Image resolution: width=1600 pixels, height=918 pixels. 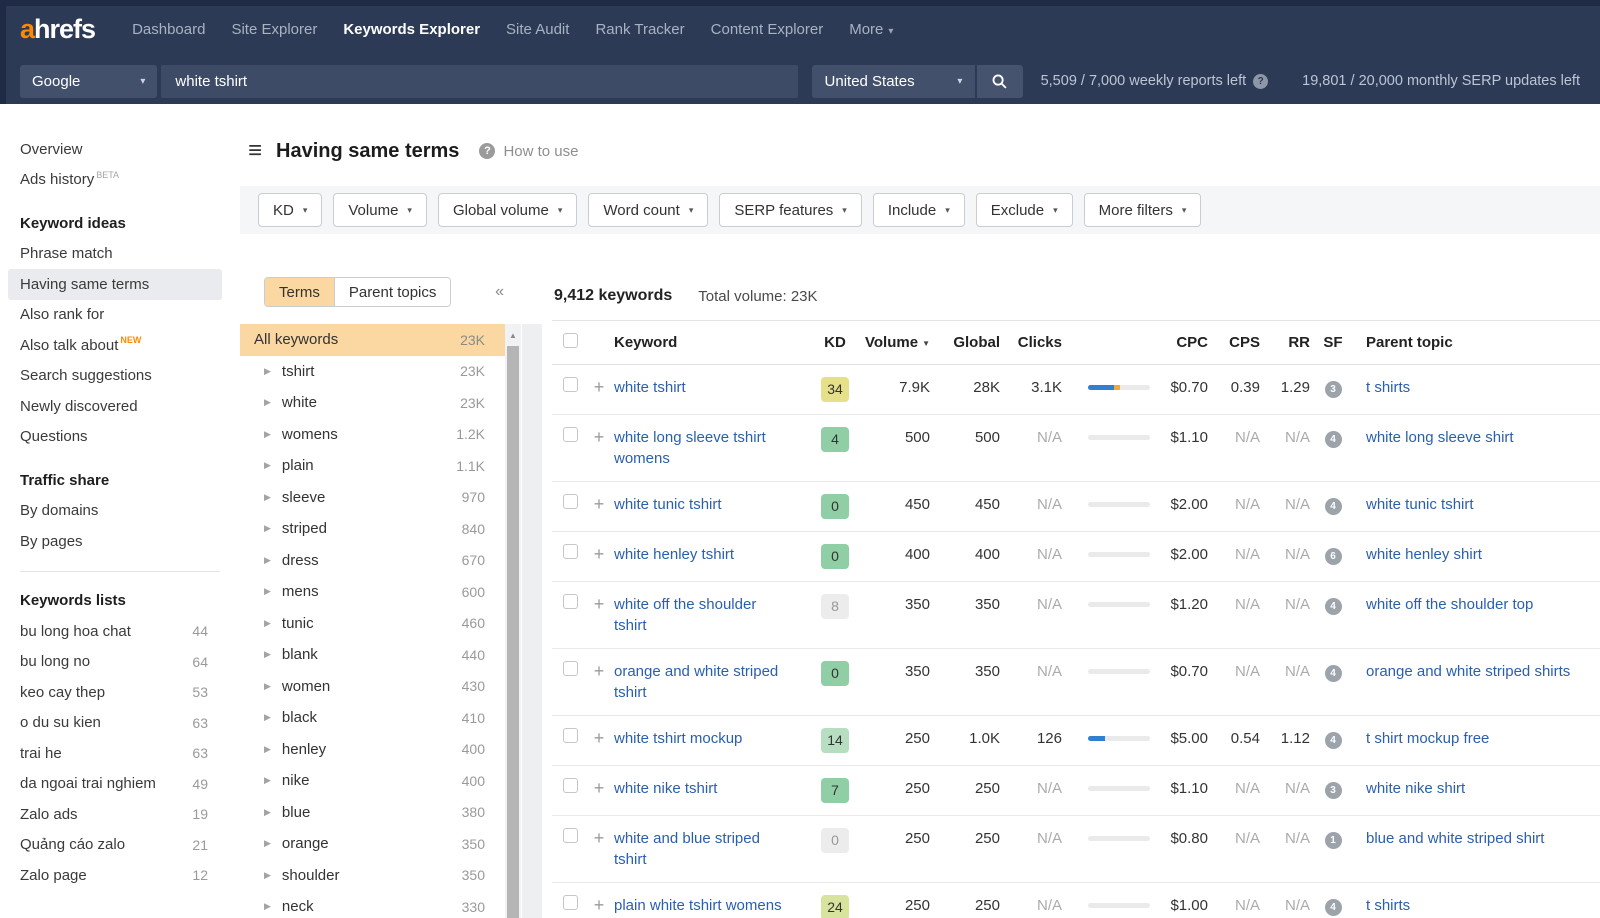 What do you see at coordinates (1450, 604) in the screenshot?
I see `parent-topic-link: white off the shoulder top` at bounding box center [1450, 604].